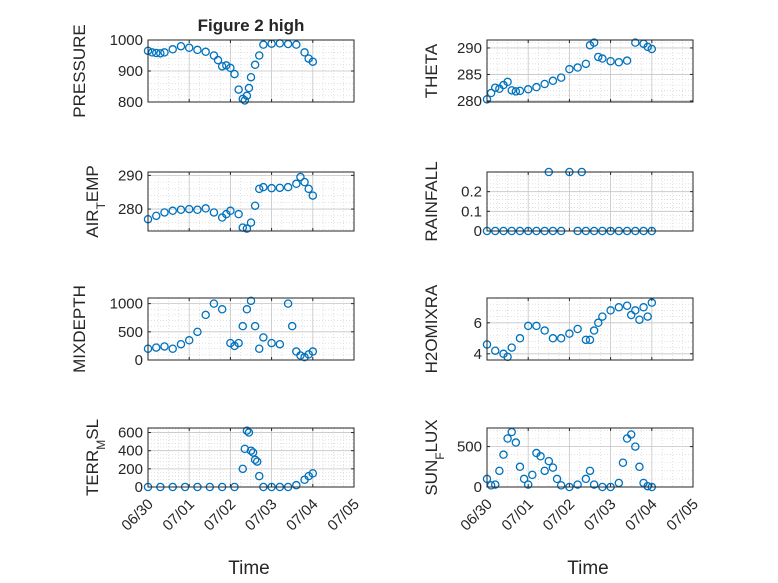 Image resolution: width=778 pixels, height=583 pixels. What do you see at coordinates (431, 70) in the screenshot?
I see `y-axis-label-2: THETA` at bounding box center [431, 70].